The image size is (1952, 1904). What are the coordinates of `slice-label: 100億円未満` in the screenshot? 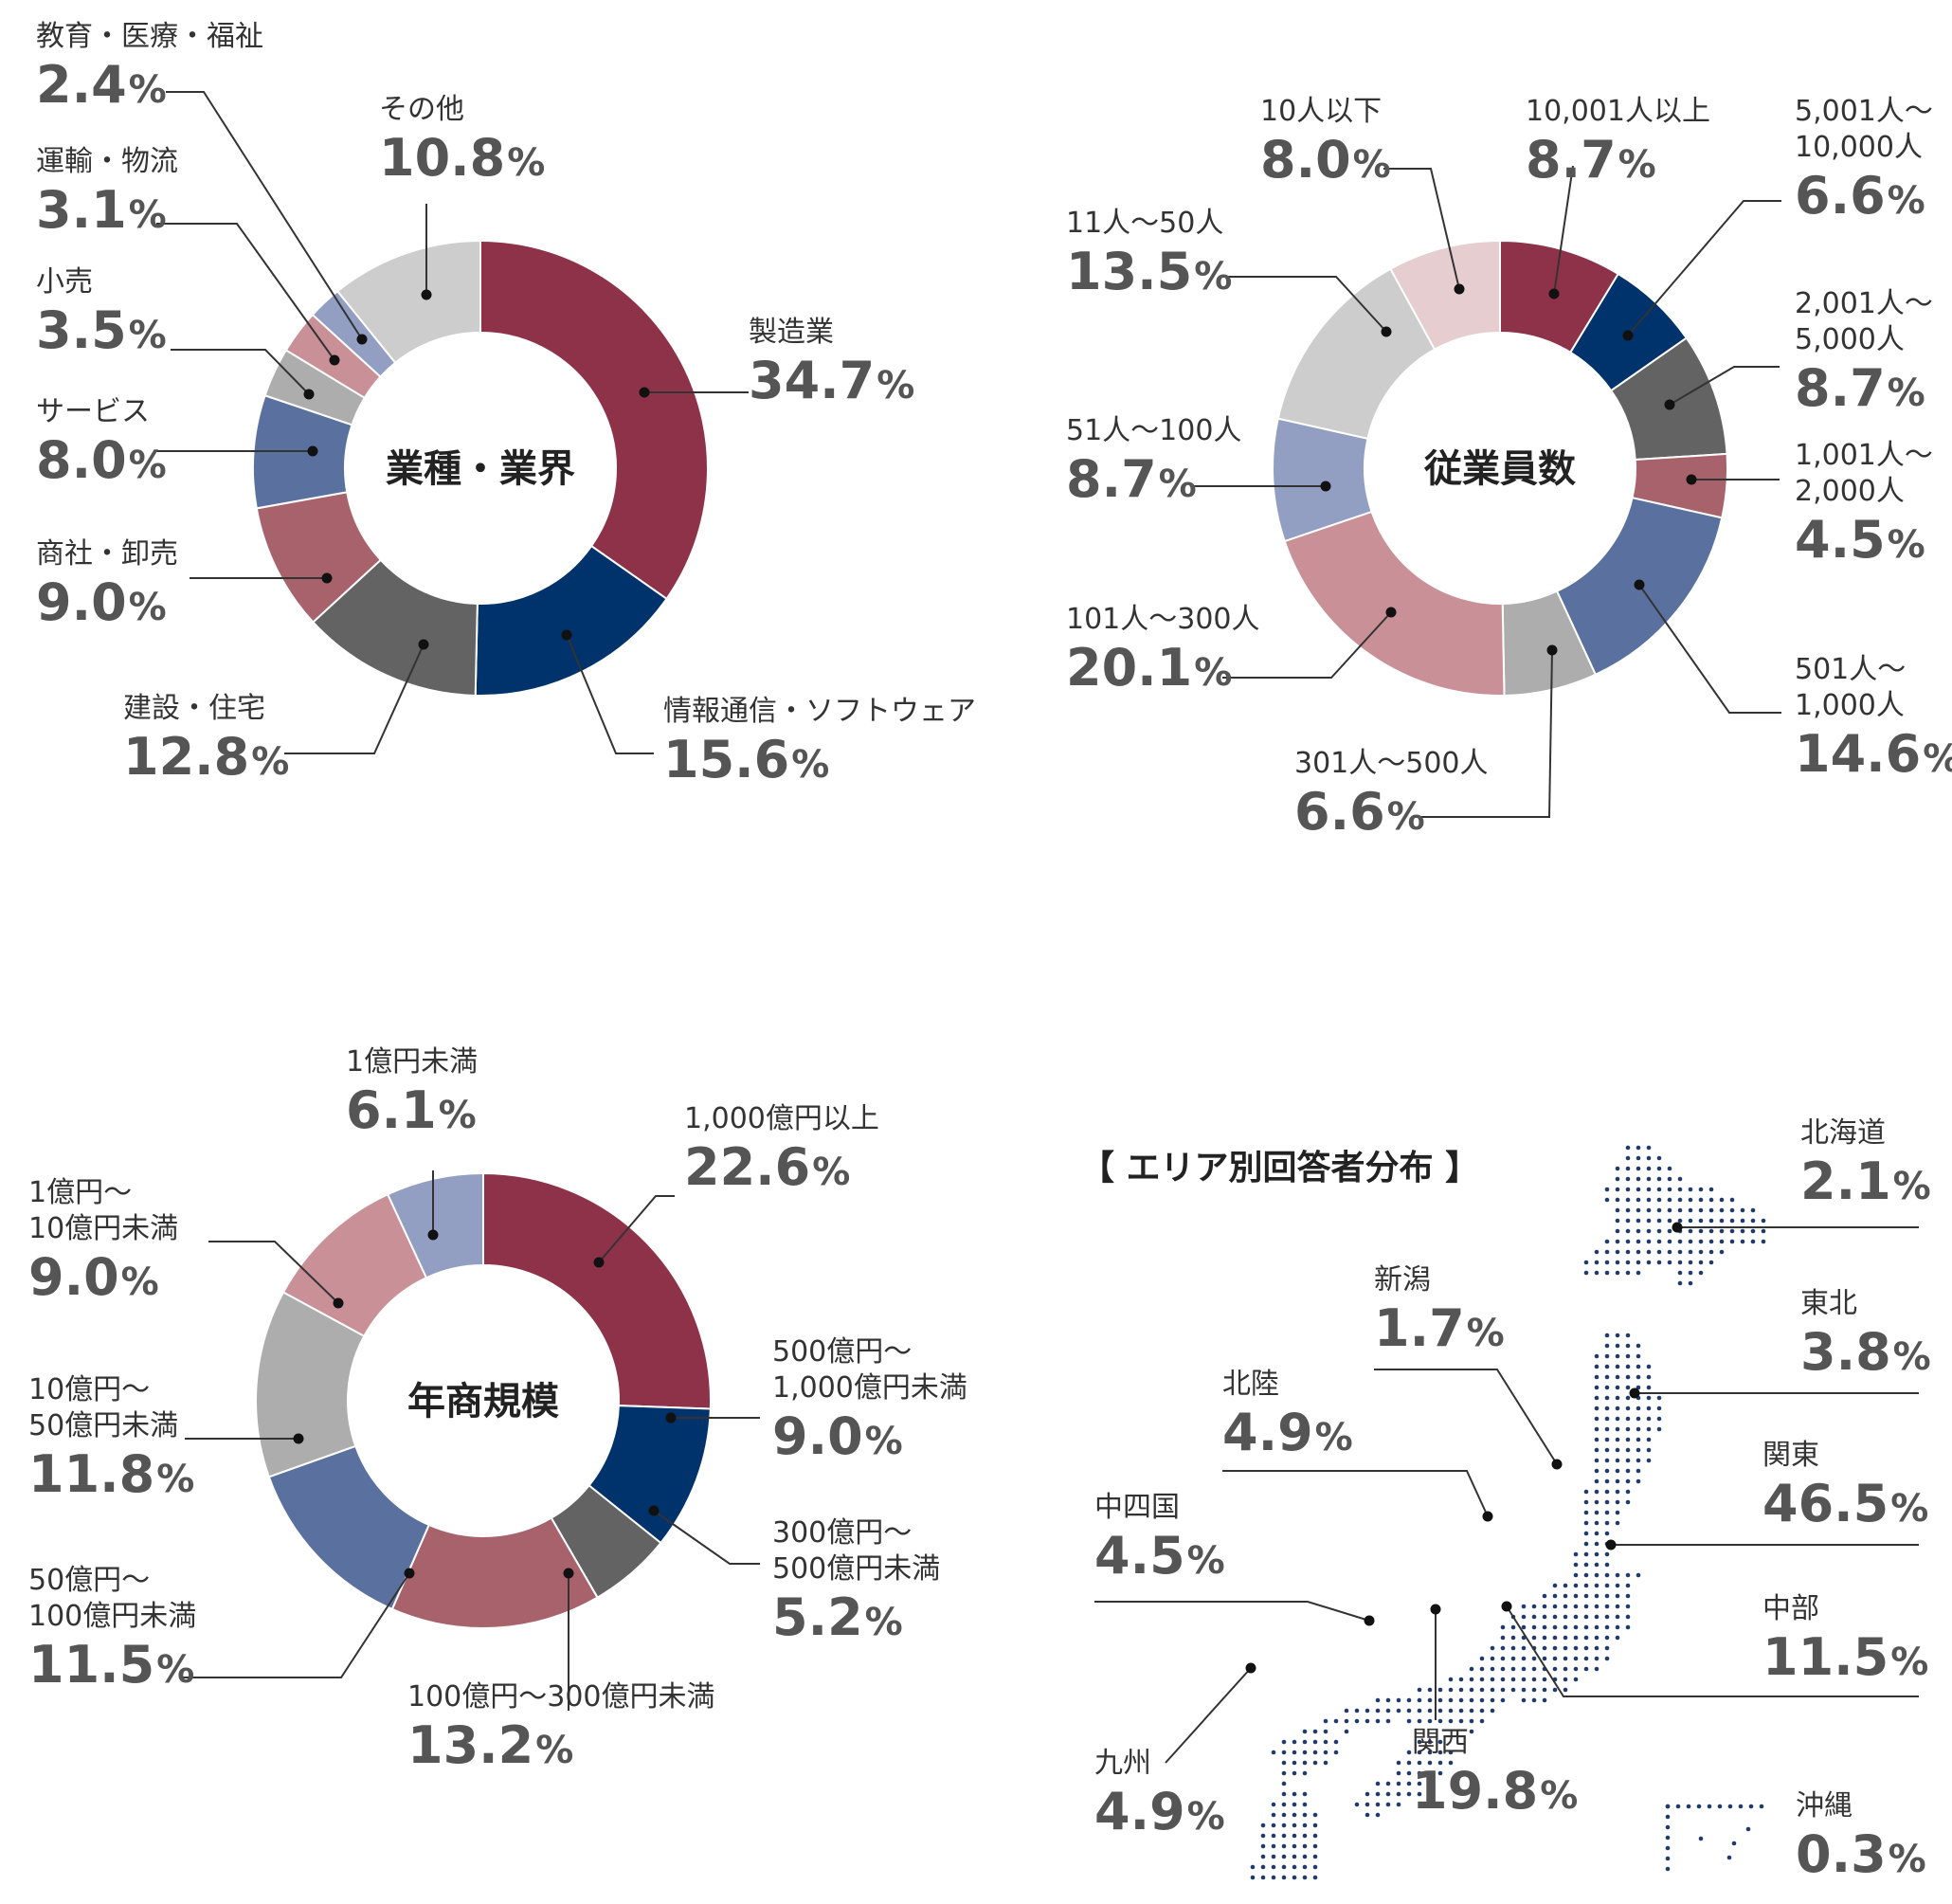 It's located at (112, 1616).